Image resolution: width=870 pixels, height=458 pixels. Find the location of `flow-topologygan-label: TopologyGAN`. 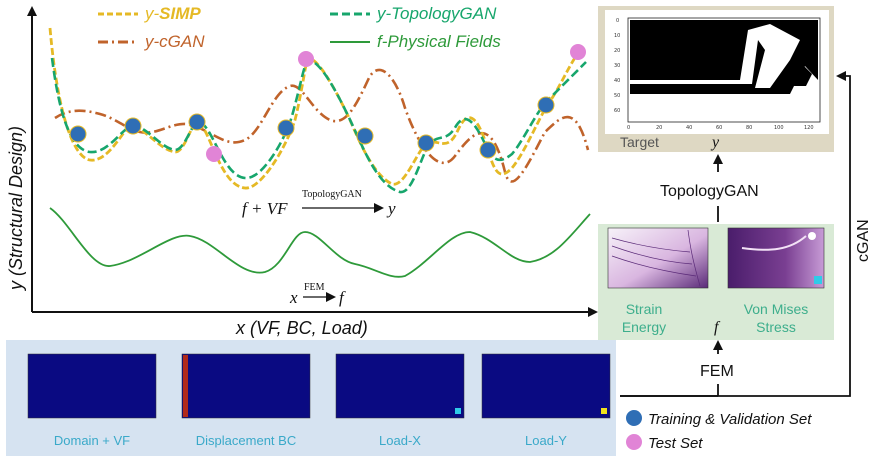

flow-topologygan-label: TopologyGAN is located at coordinates (709, 191).